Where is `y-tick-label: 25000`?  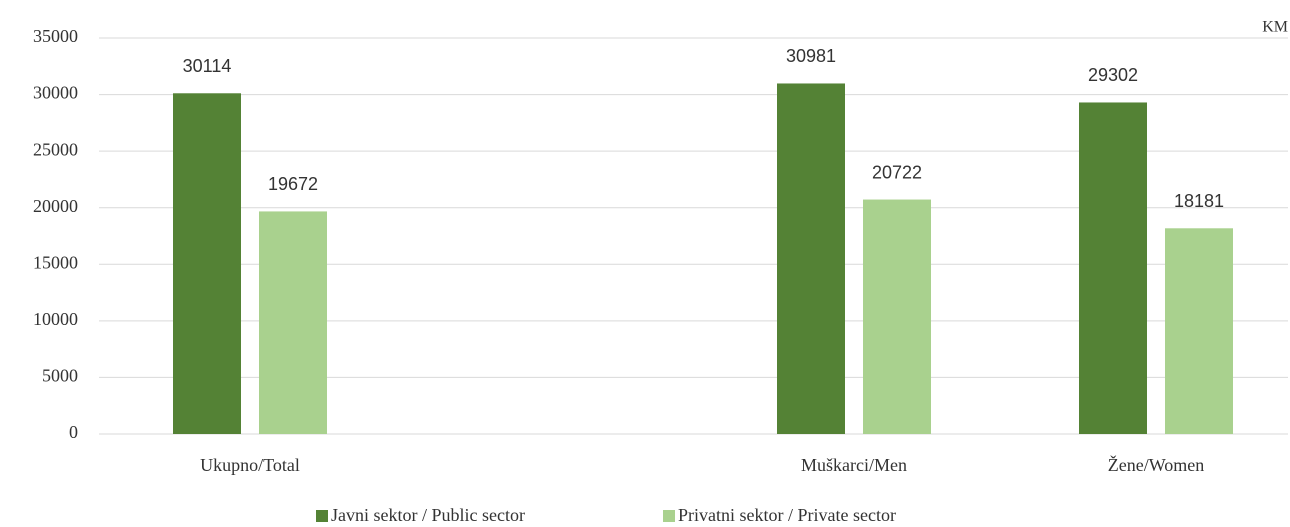 y-tick-label: 25000 is located at coordinates (55, 149).